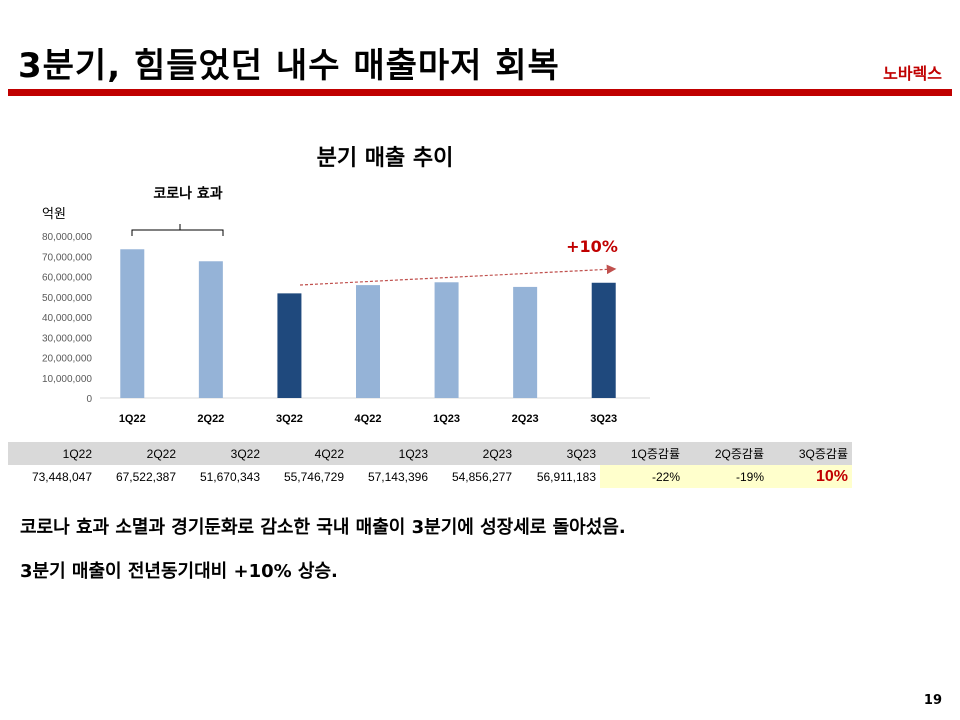 This screenshot has height=720, width=960. Describe the element at coordinates (67, 318) in the screenshot. I see `y-tick-label: 40,000,000` at that location.